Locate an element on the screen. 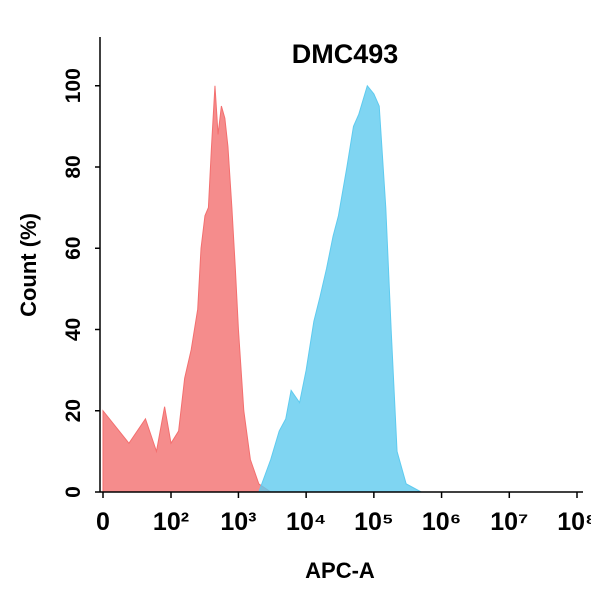 This screenshot has height=593, width=591. y-tick-label: 40 is located at coordinates (73, 329).